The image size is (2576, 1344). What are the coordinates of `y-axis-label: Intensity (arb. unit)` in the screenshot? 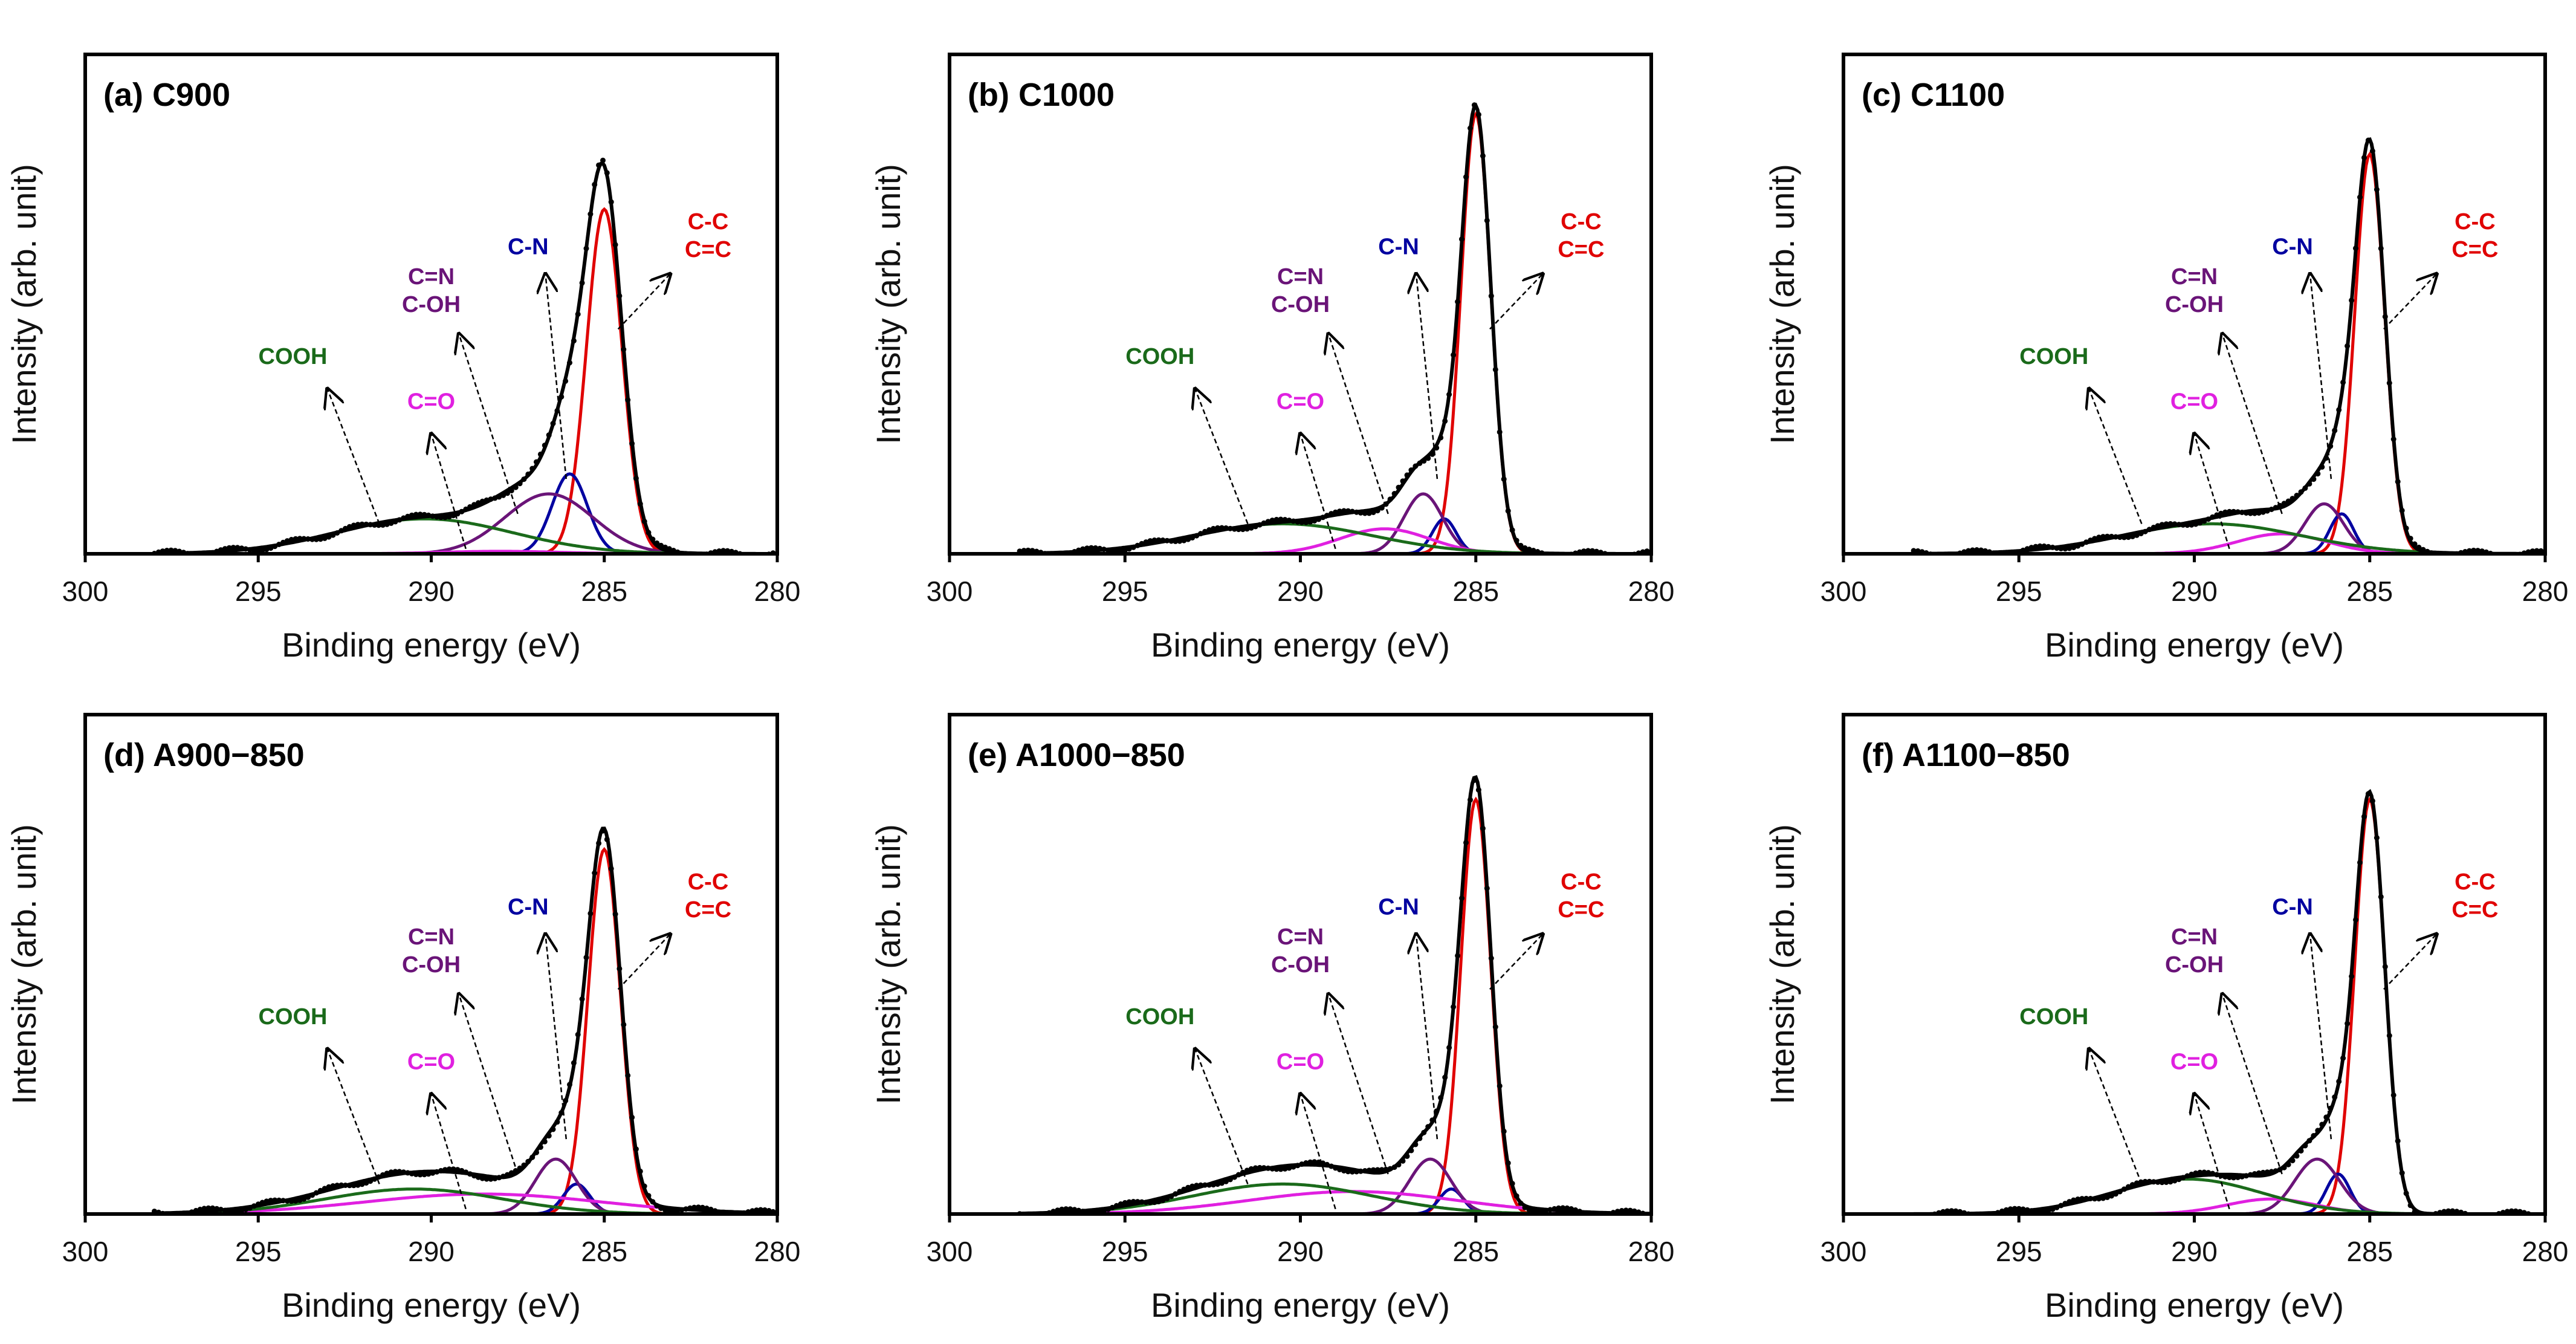 It's located at (888, 965).